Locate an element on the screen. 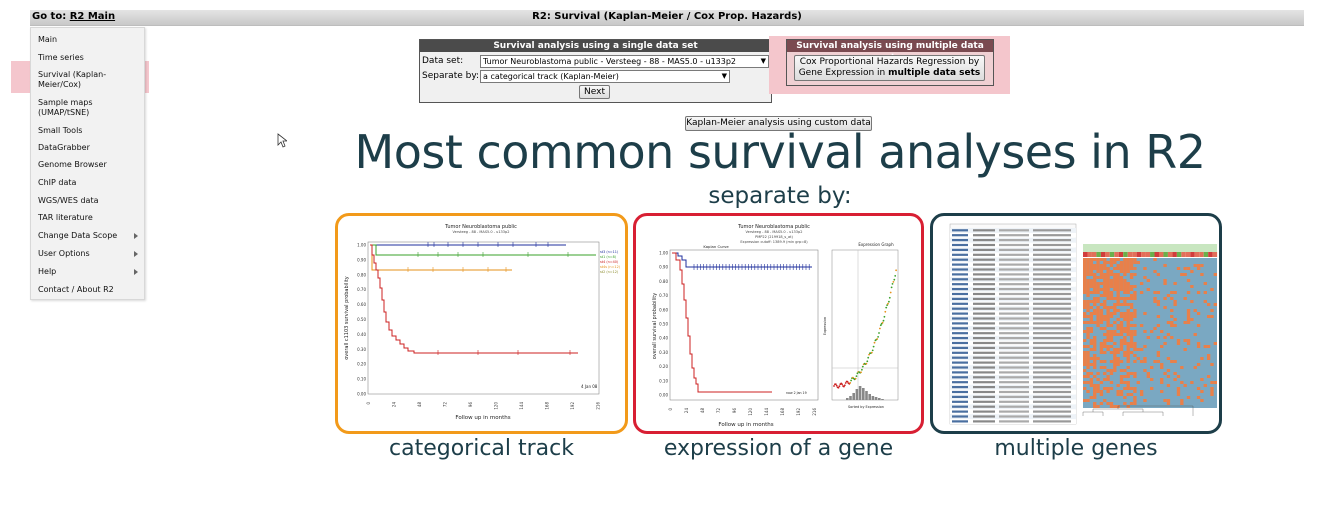 This screenshot has width=1324, height=519. x-tick: 72 is located at coordinates (718, 411).